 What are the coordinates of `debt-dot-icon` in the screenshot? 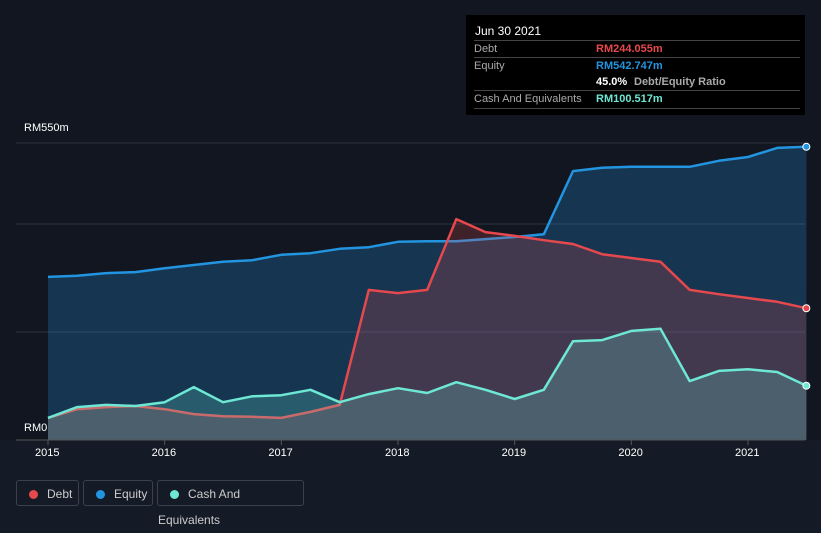 It's located at (33, 494).